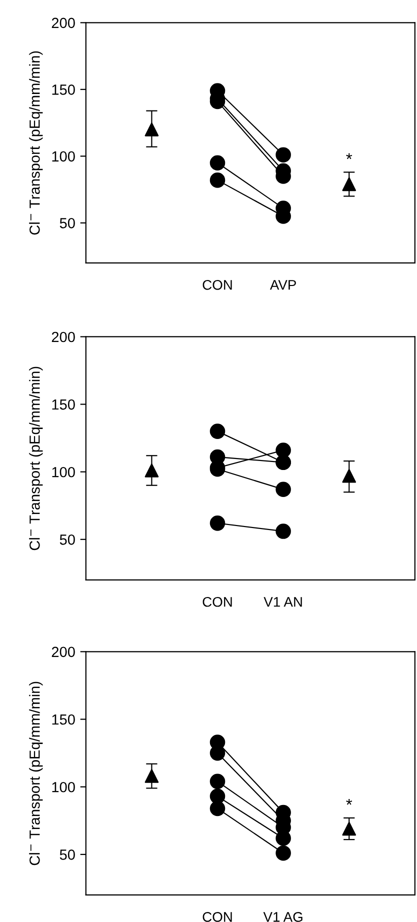  I want to click on x-tick-label: V1 AN, so click(283, 602).